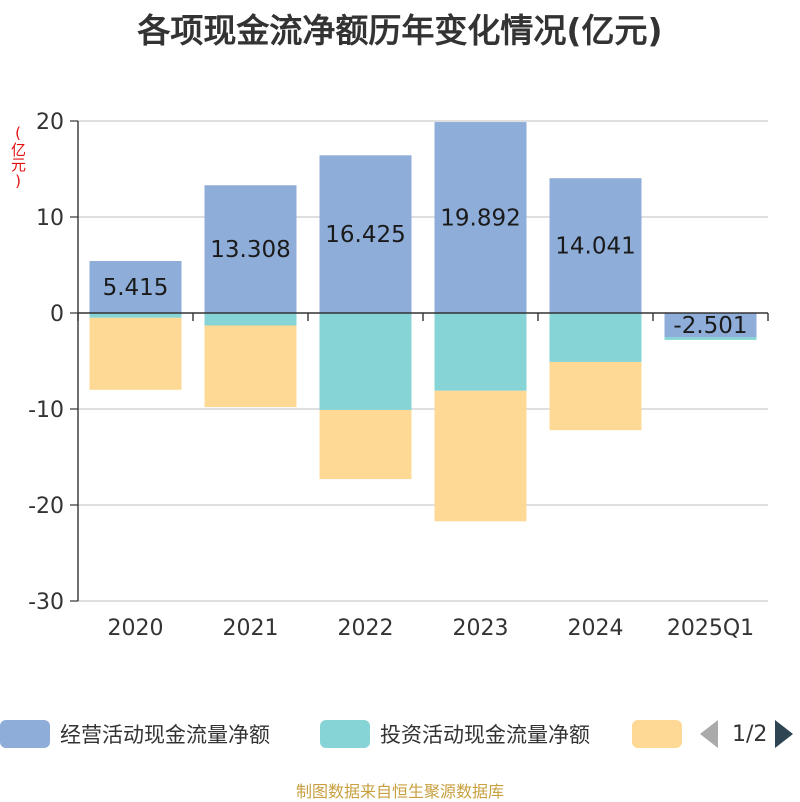  I want to click on bar-2-2021, so click(250, 319).